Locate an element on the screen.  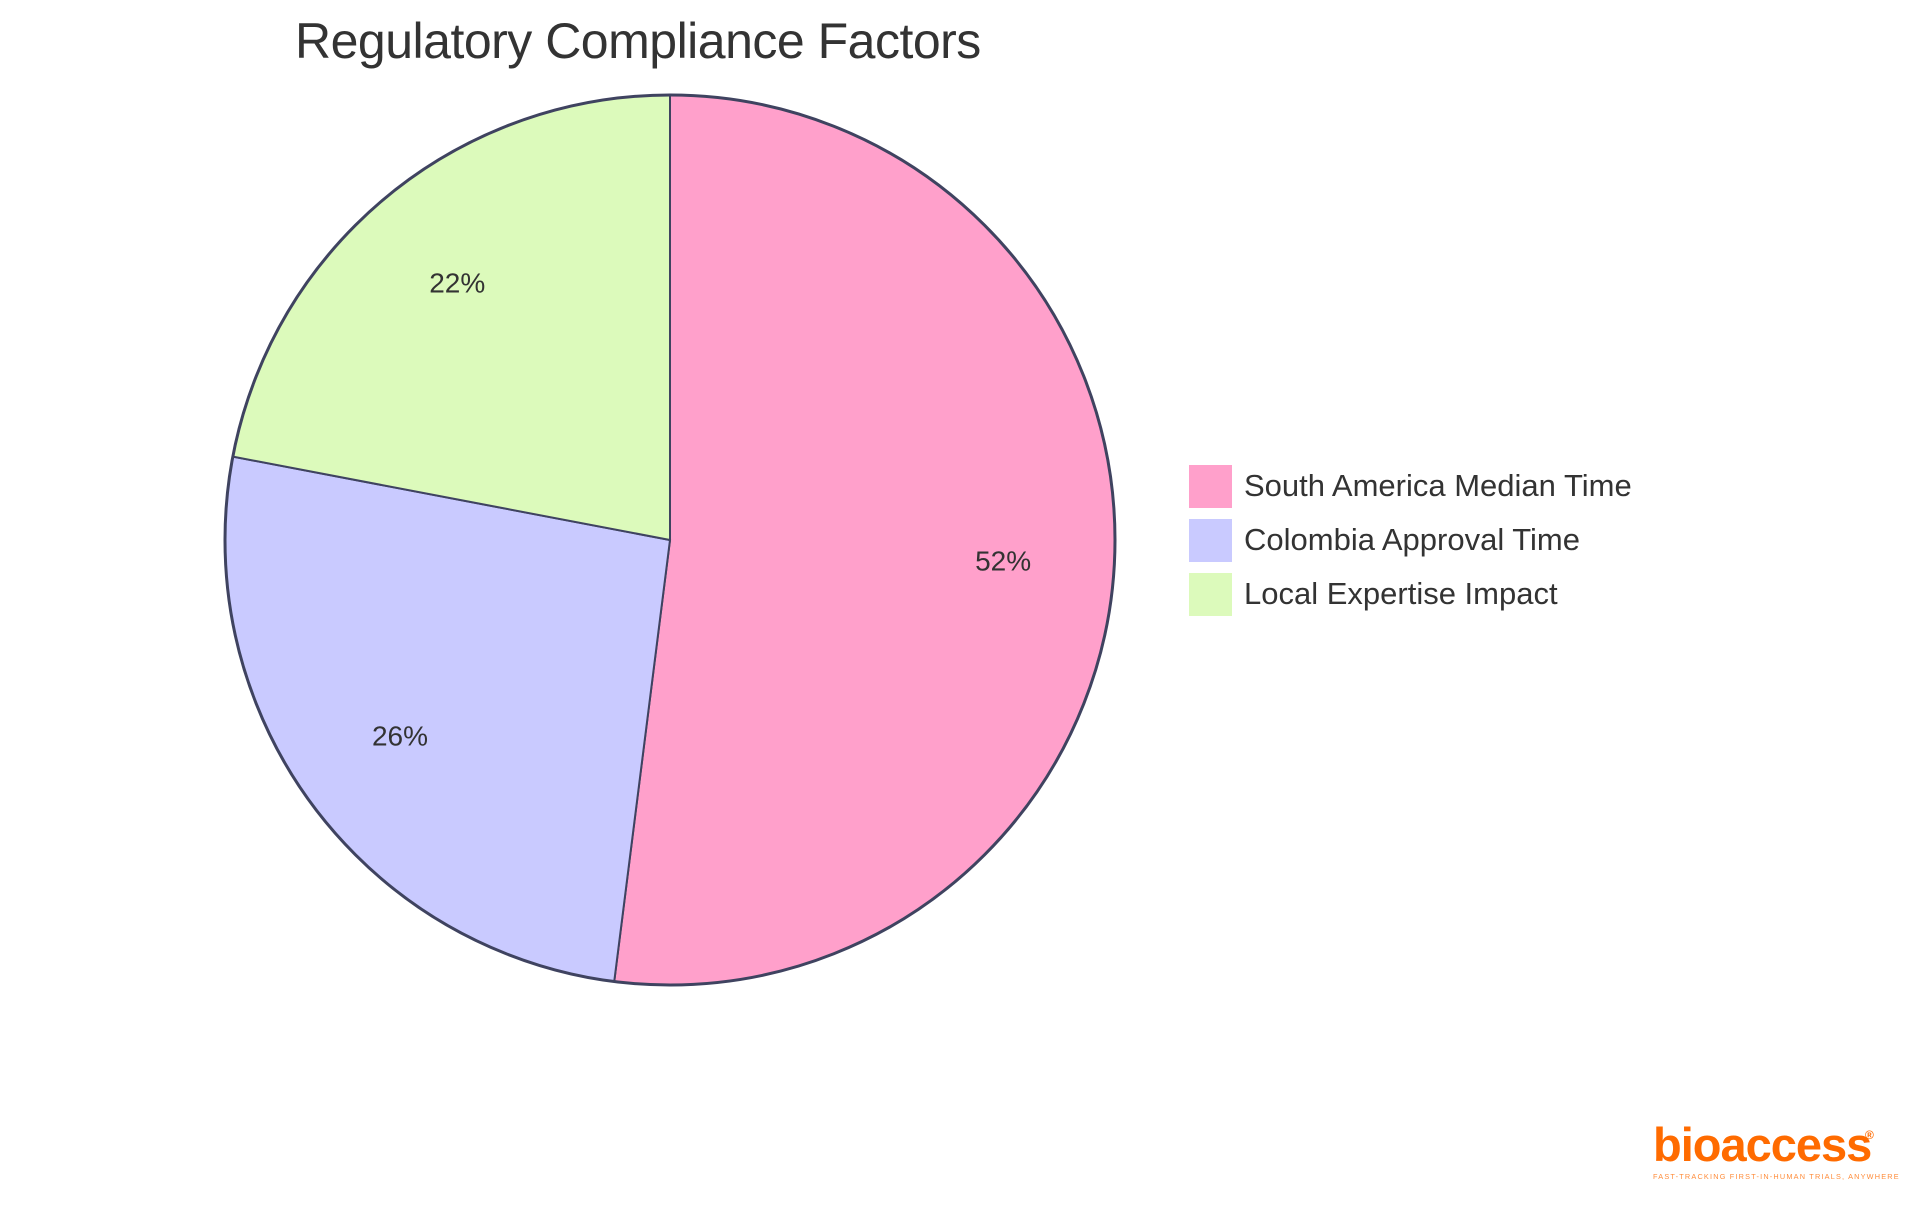
legend-item-local-expertise-impact: Local Expertise Impact is located at coordinates (1410, 594).